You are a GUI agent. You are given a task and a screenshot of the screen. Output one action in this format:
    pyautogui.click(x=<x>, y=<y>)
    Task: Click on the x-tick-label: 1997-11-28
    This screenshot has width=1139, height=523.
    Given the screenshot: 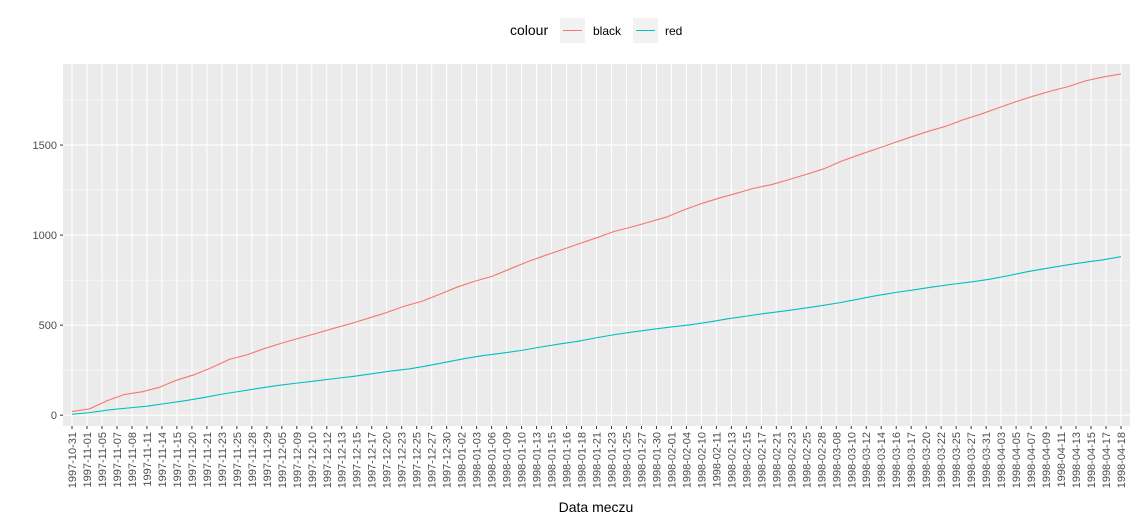 What is the action you would take?
    pyautogui.click(x=253, y=459)
    